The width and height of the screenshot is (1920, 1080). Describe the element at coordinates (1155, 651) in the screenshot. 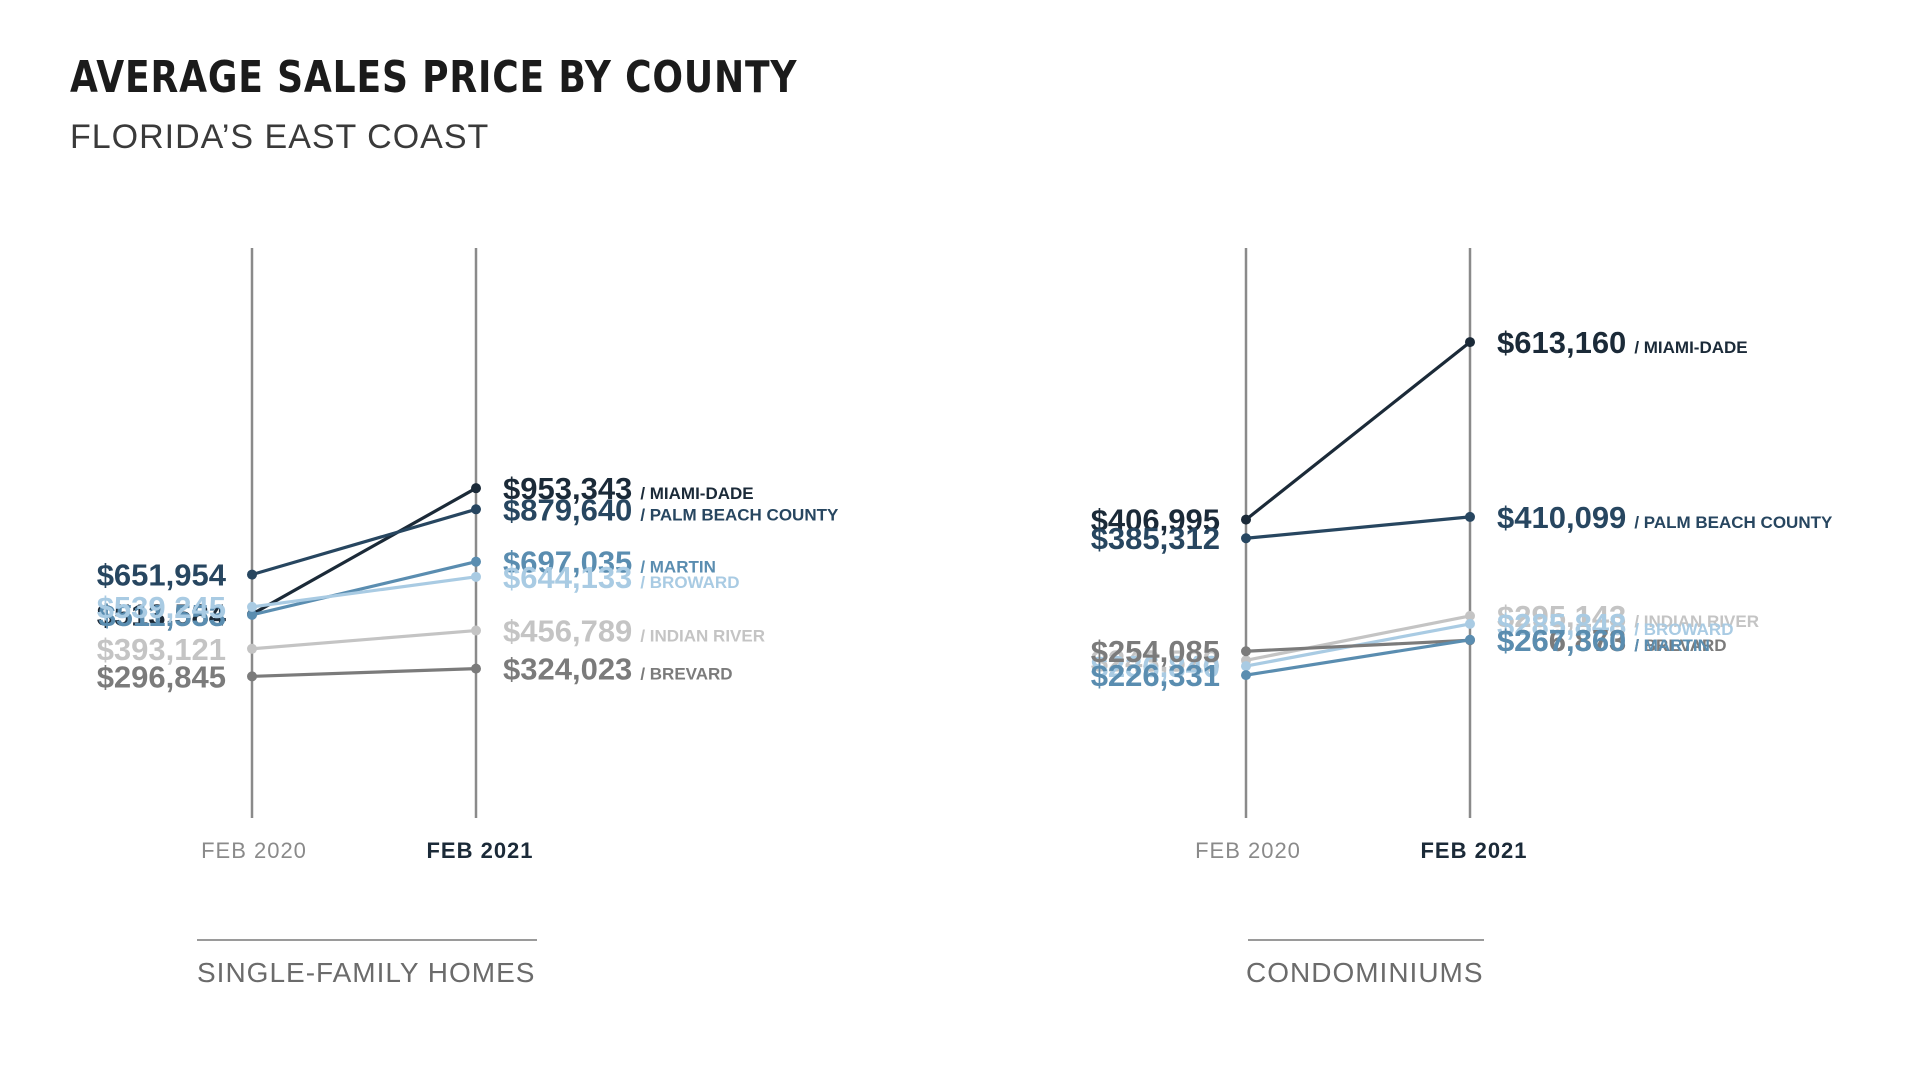

I see `value-label-2020-brevard: $254,085` at that location.